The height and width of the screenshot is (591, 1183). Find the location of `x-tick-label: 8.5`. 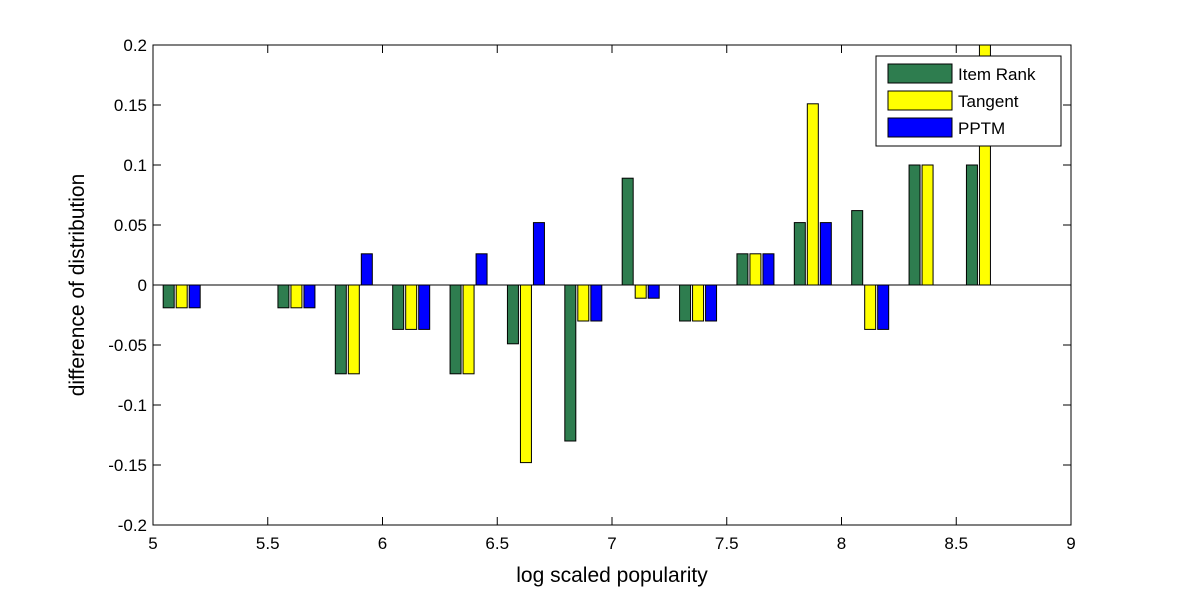

x-tick-label: 8.5 is located at coordinates (956, 543).